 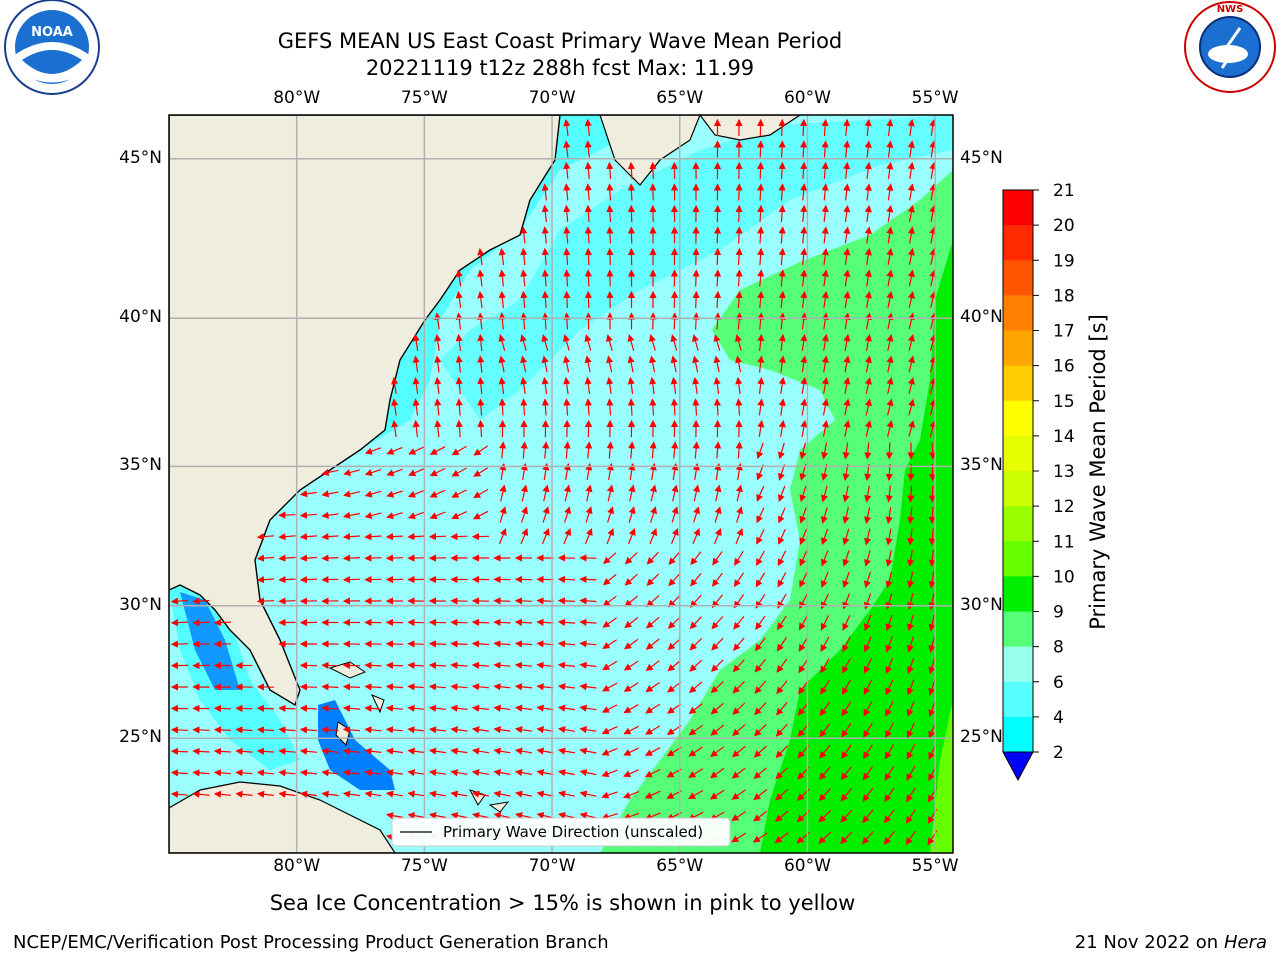 I want to click on svg-text: NWS, so click(x=1230, y=9).